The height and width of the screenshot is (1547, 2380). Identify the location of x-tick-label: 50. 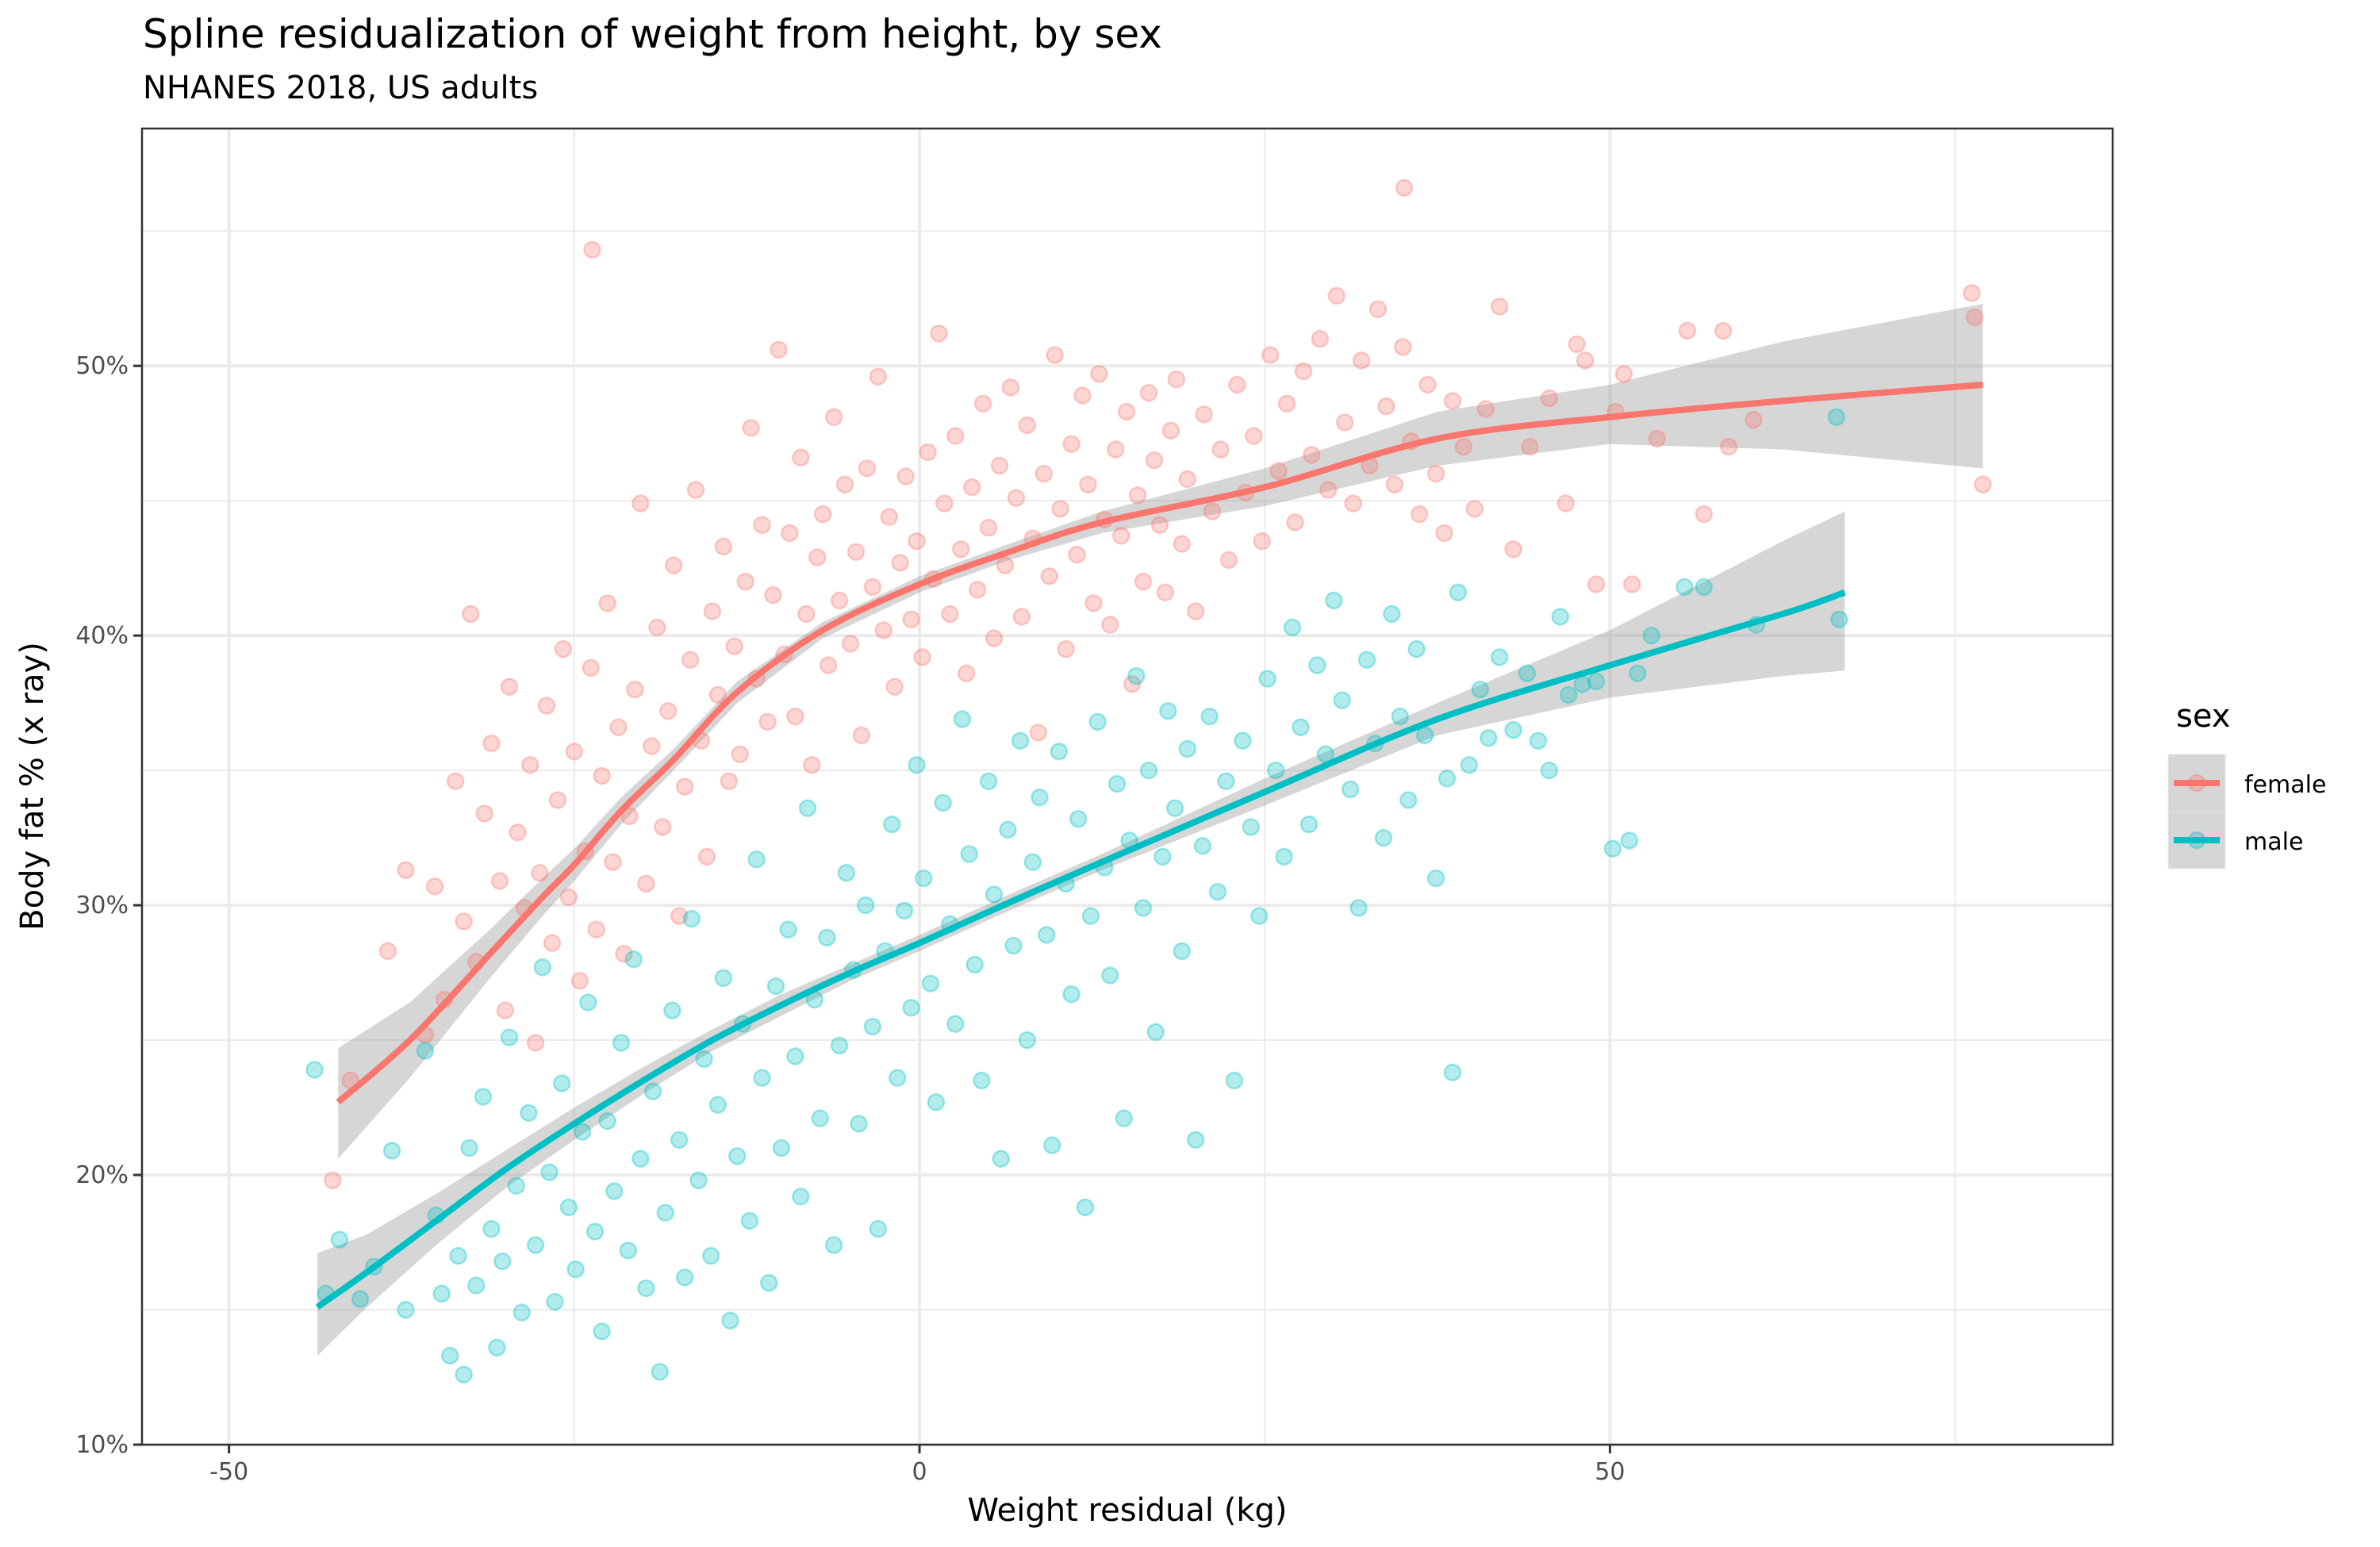
(1610, 1472).